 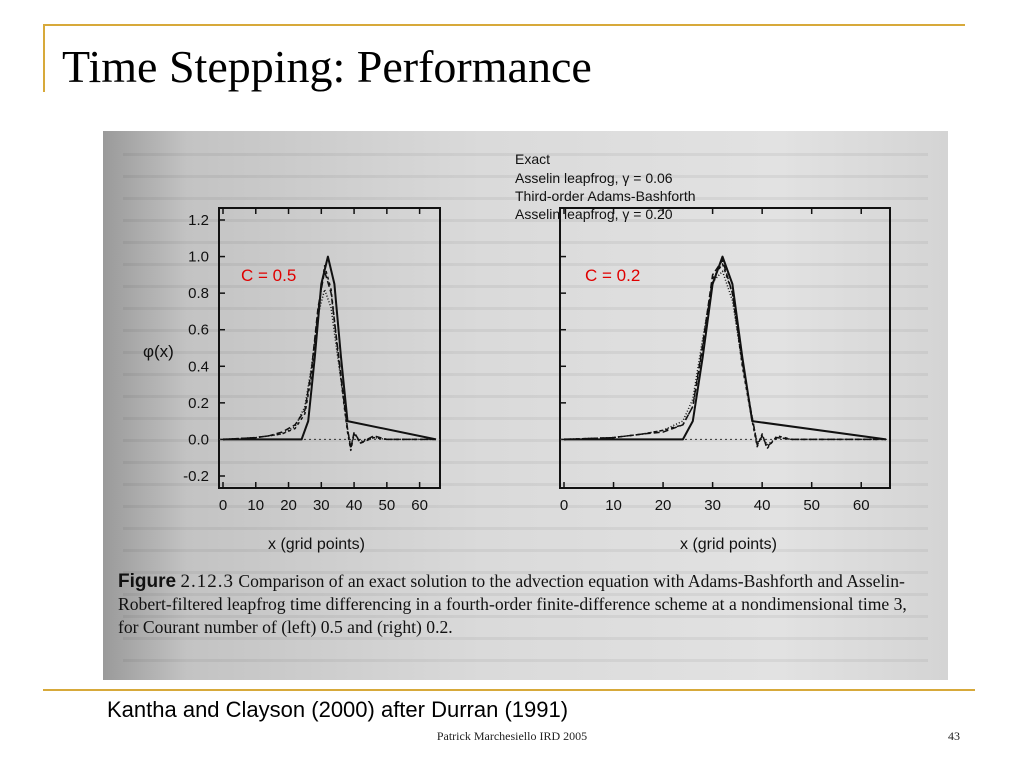 I want to click on slide-title: Time Stepping: Performance, so click(x=327, y=66).